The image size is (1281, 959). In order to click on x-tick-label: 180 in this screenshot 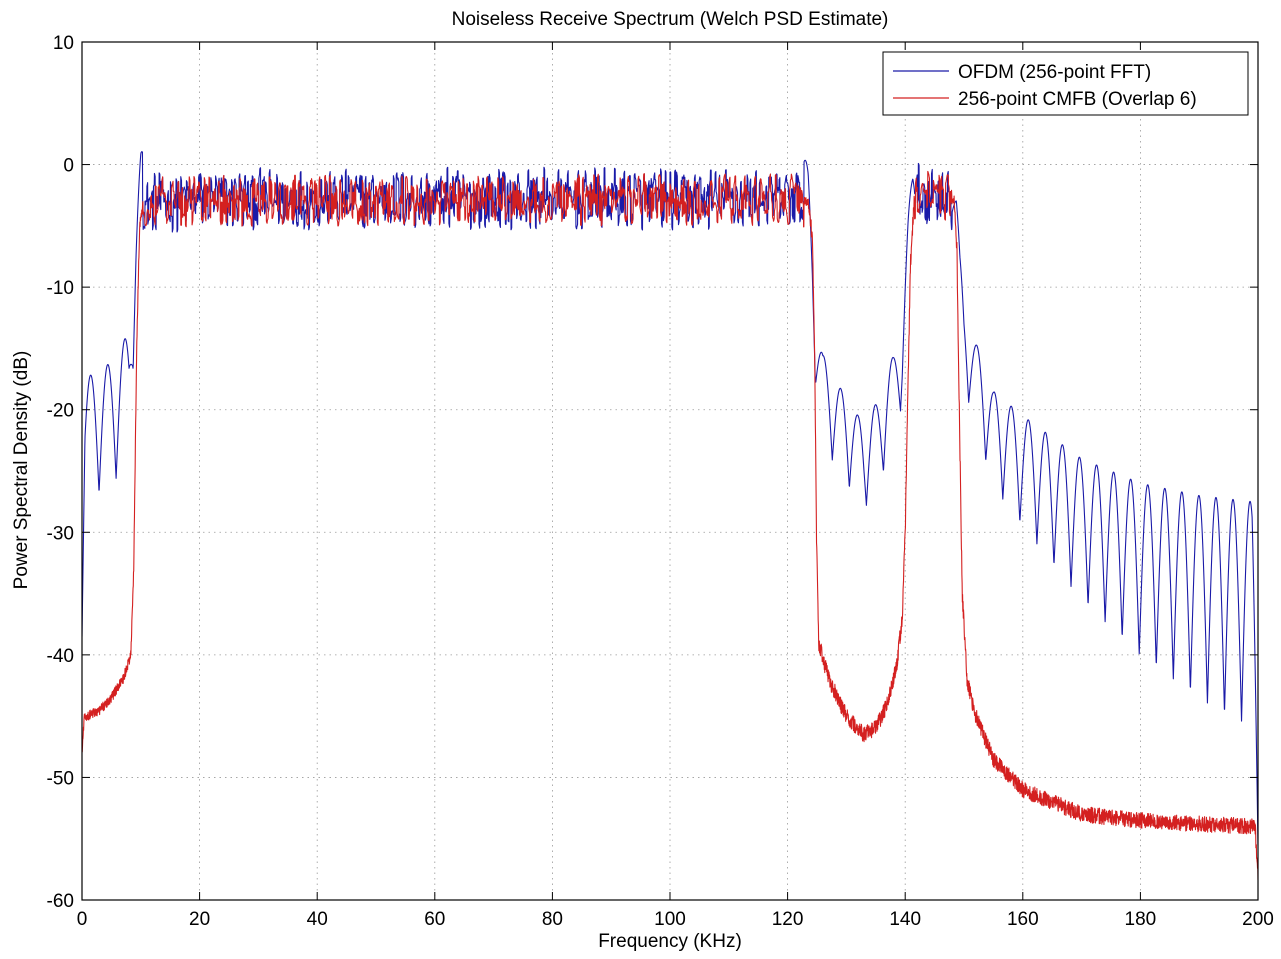, I will do `click(1141, 919)`.